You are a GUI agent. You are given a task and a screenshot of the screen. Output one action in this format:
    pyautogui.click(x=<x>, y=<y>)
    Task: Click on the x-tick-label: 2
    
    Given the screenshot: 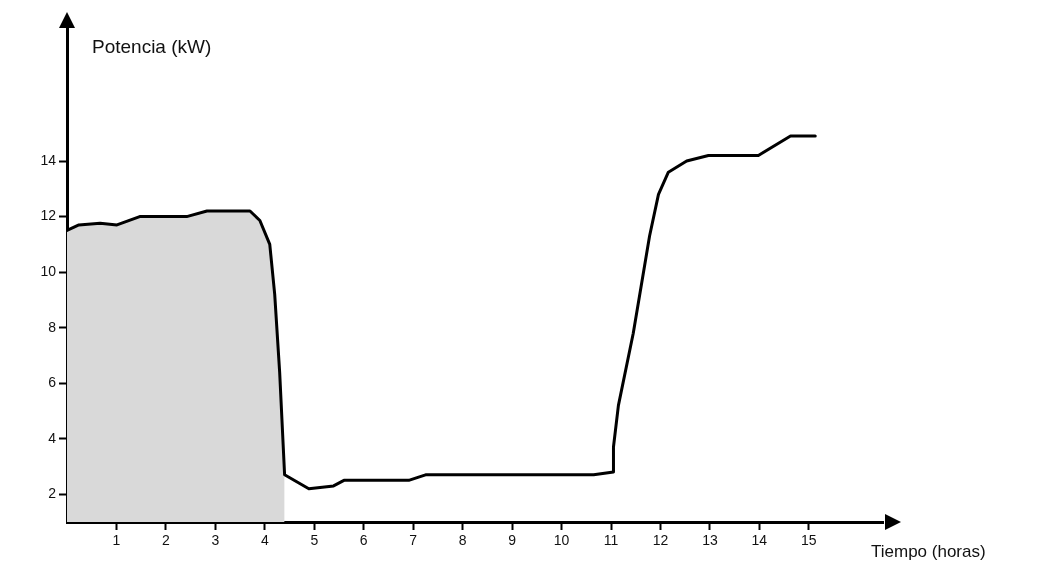 What is the action you would take?
    pyautogui.click(x=166, y=540)
    